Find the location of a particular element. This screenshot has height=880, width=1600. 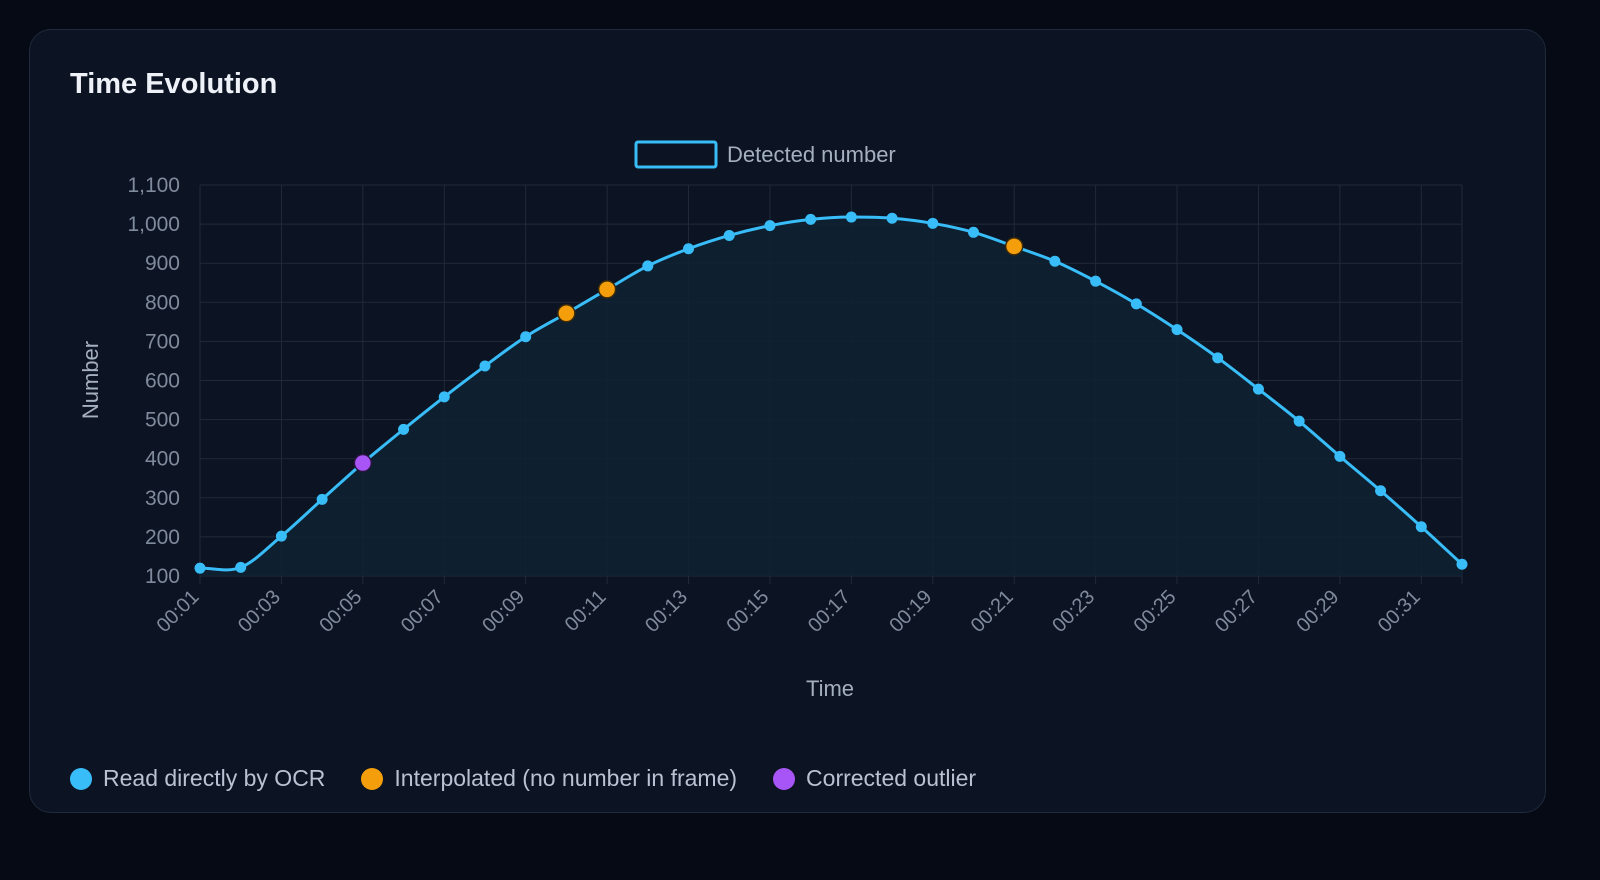

x-tick-label: 00:15 is located at coordinates (748, 611).